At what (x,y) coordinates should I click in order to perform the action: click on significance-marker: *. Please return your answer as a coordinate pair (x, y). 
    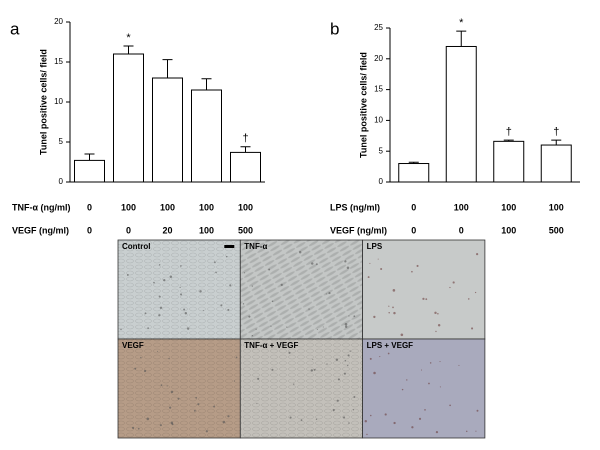
    Looking at the image, I should click on (461, 23).